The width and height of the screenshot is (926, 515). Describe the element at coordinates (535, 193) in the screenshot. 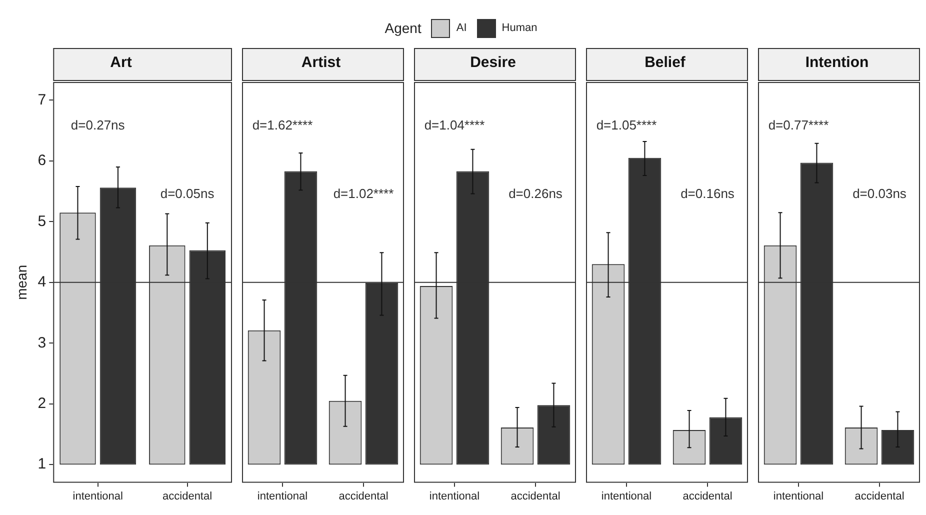

I see `annotation: d=0.26ns` at that location.